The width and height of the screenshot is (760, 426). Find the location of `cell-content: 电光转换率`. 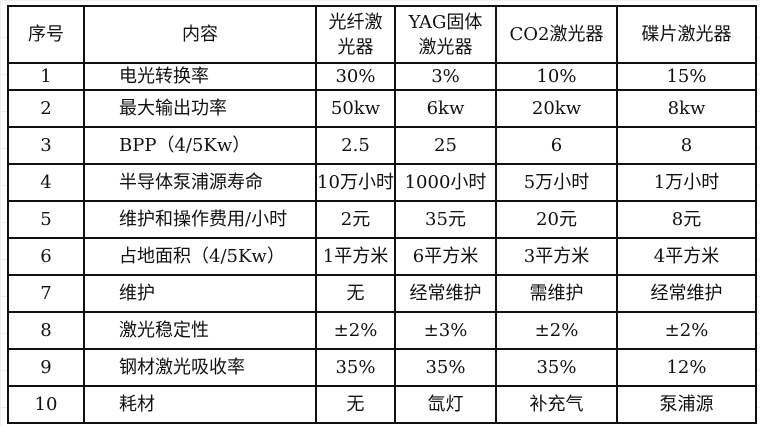

cell-content: 电光转换率 is located at coordinates (200, 76).